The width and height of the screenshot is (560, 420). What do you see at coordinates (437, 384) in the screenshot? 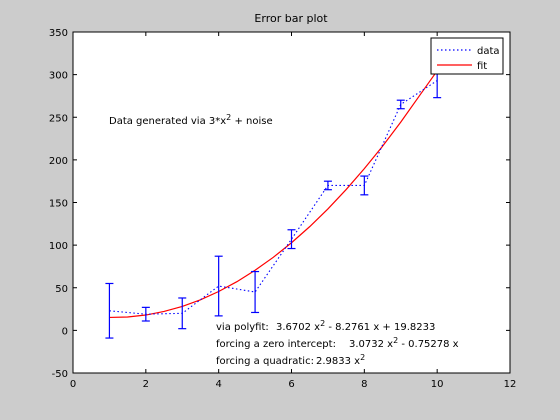
I see `x-tick-label: 10` at bounding box center [437, 384].